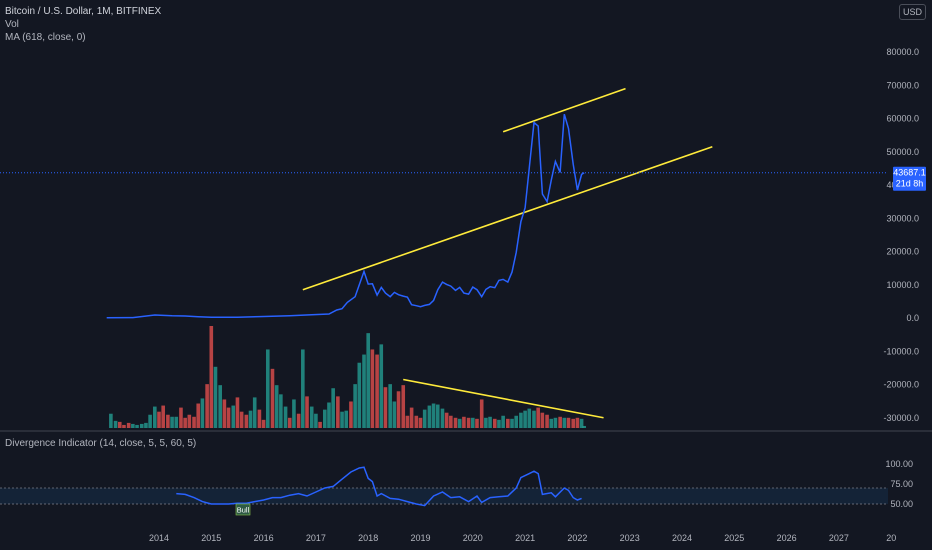  Describe the element at coordinates (902, 218) in the screenshot. I see `price-tick-label: 30000.0` at that location.